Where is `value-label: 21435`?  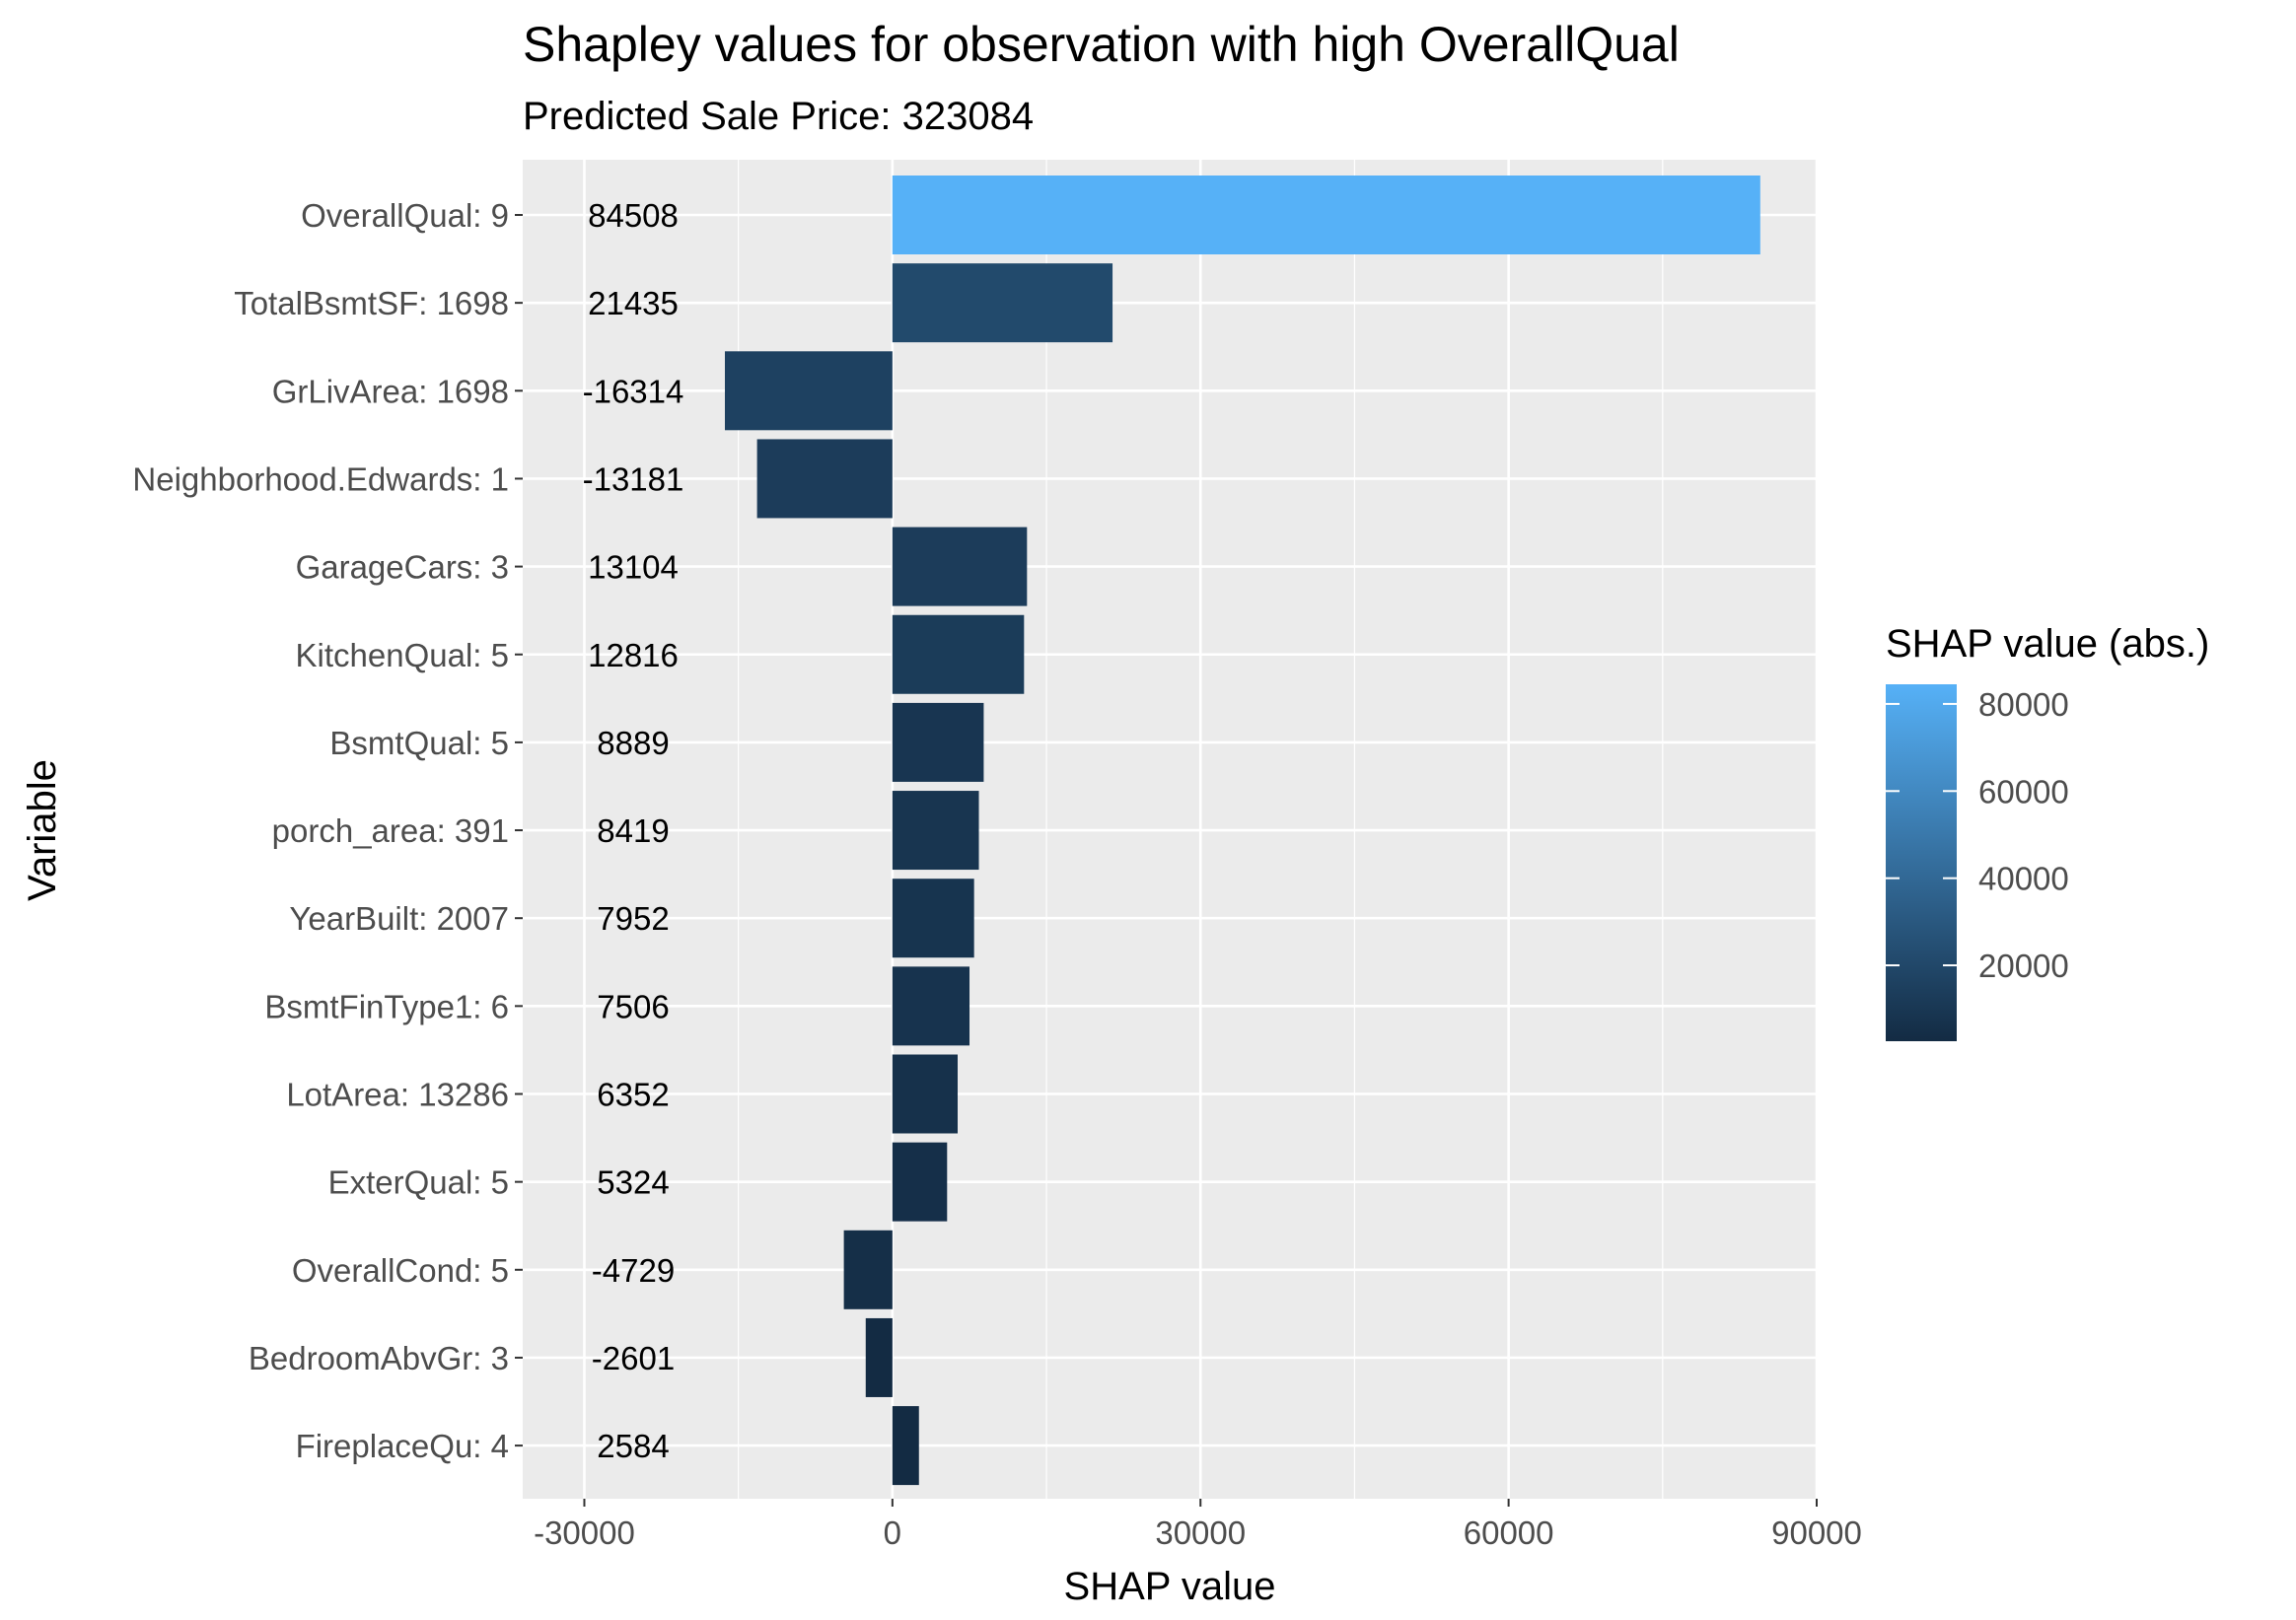
value-label: 21435 is located at coordinates (634, 303).